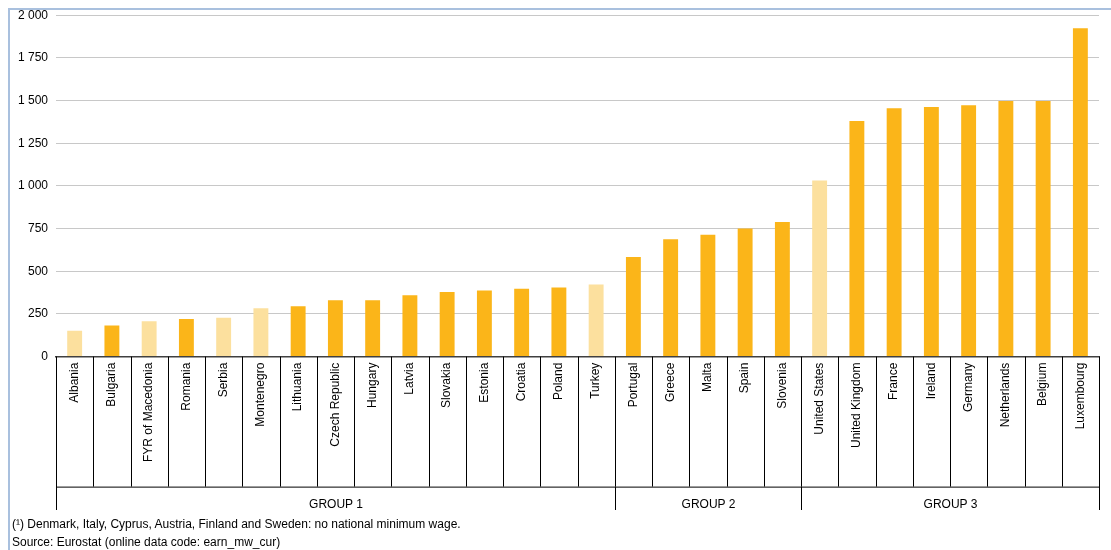  What do you see at coordinates (148, 412) in the screenshot?
I see `x-tick-label: FYR of Macedonia` at bounding box center [148, 412].